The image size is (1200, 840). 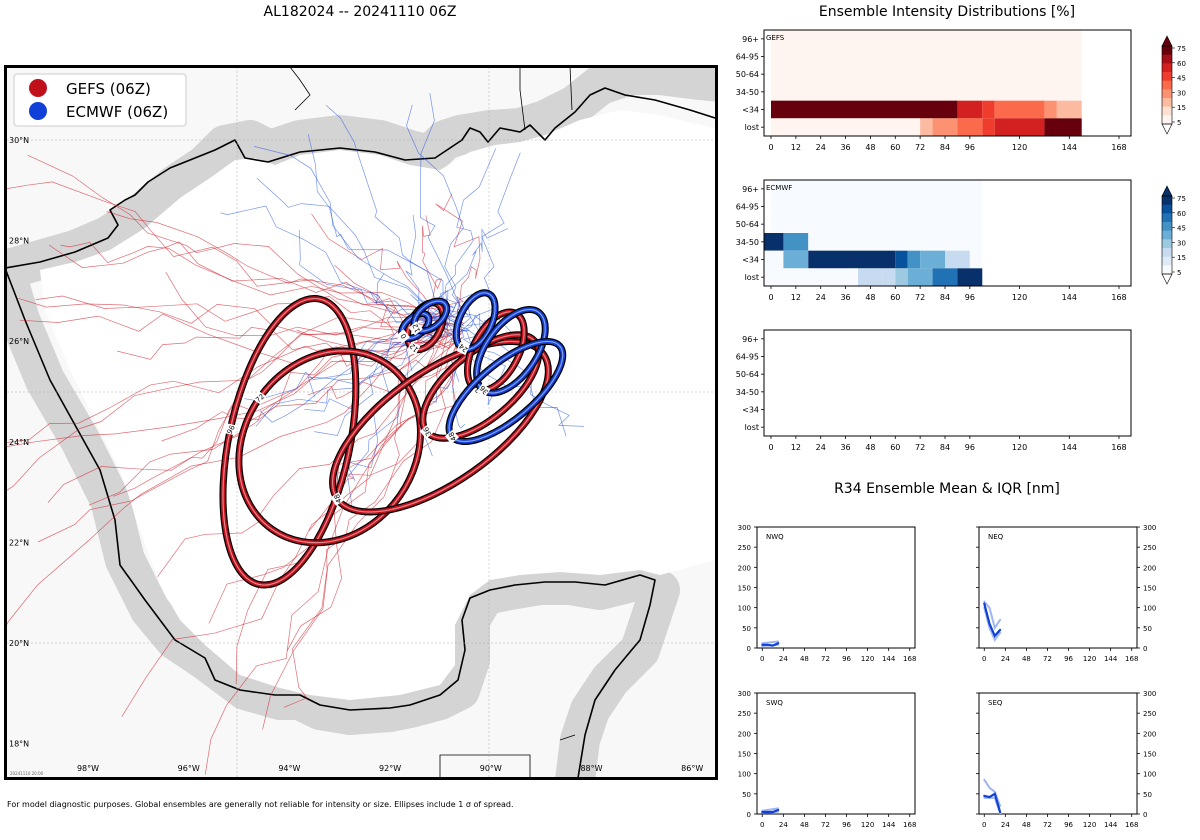 I want to click on heatmap-ytick: <34, so click(x=750, y=410).